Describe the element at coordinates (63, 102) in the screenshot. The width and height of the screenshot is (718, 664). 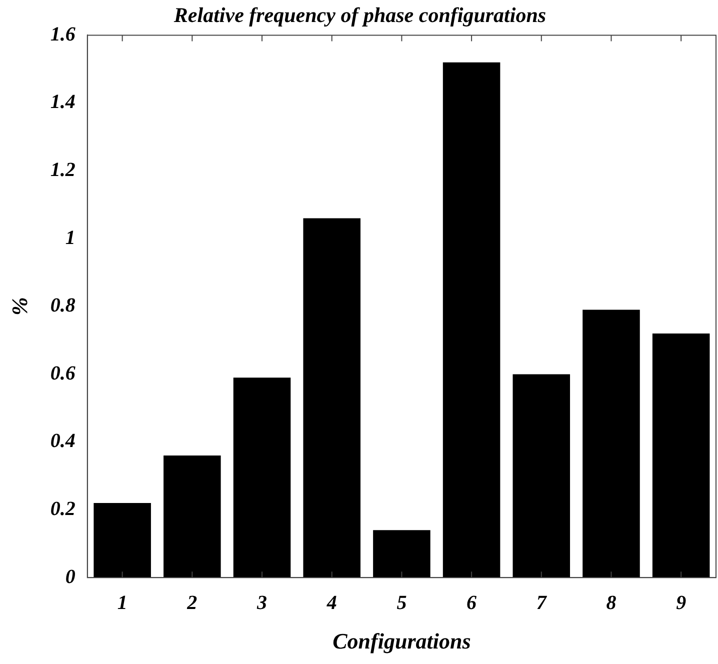
I see `y-tick-label: 1.4` at that location.